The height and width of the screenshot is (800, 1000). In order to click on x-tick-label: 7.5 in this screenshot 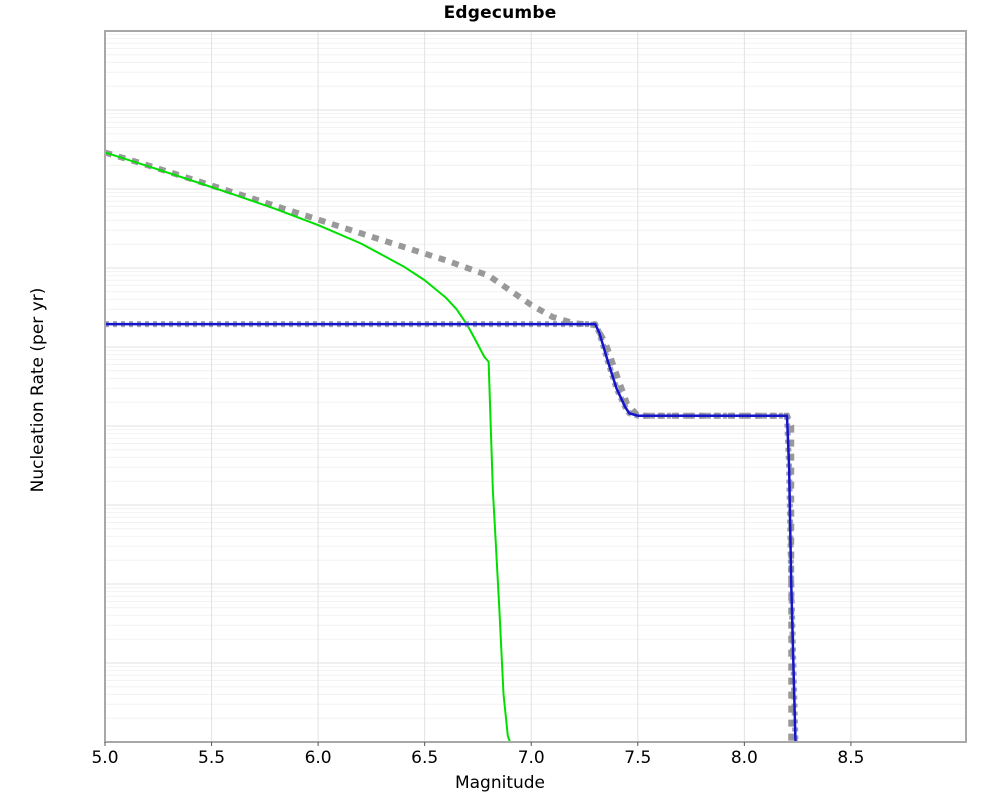, I will do `click(638, 758)`.